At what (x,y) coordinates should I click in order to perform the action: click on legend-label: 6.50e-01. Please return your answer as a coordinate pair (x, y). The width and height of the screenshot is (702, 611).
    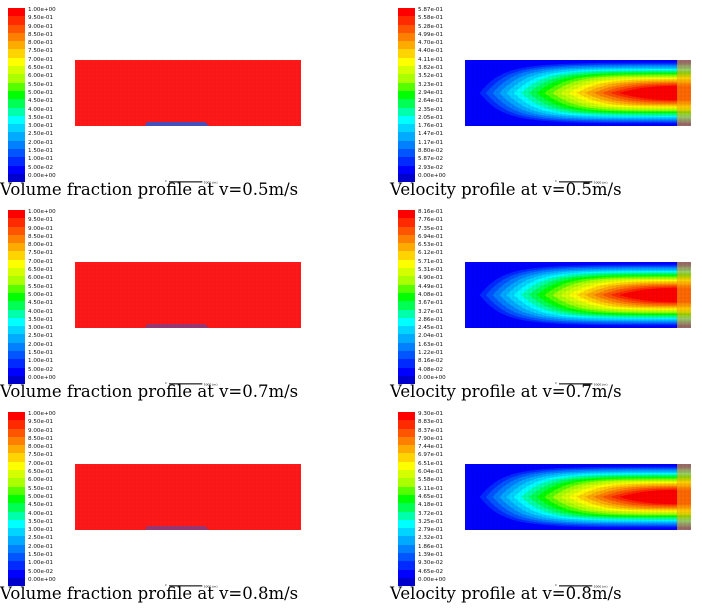
    Looking at the image, I should click on (41, 472).